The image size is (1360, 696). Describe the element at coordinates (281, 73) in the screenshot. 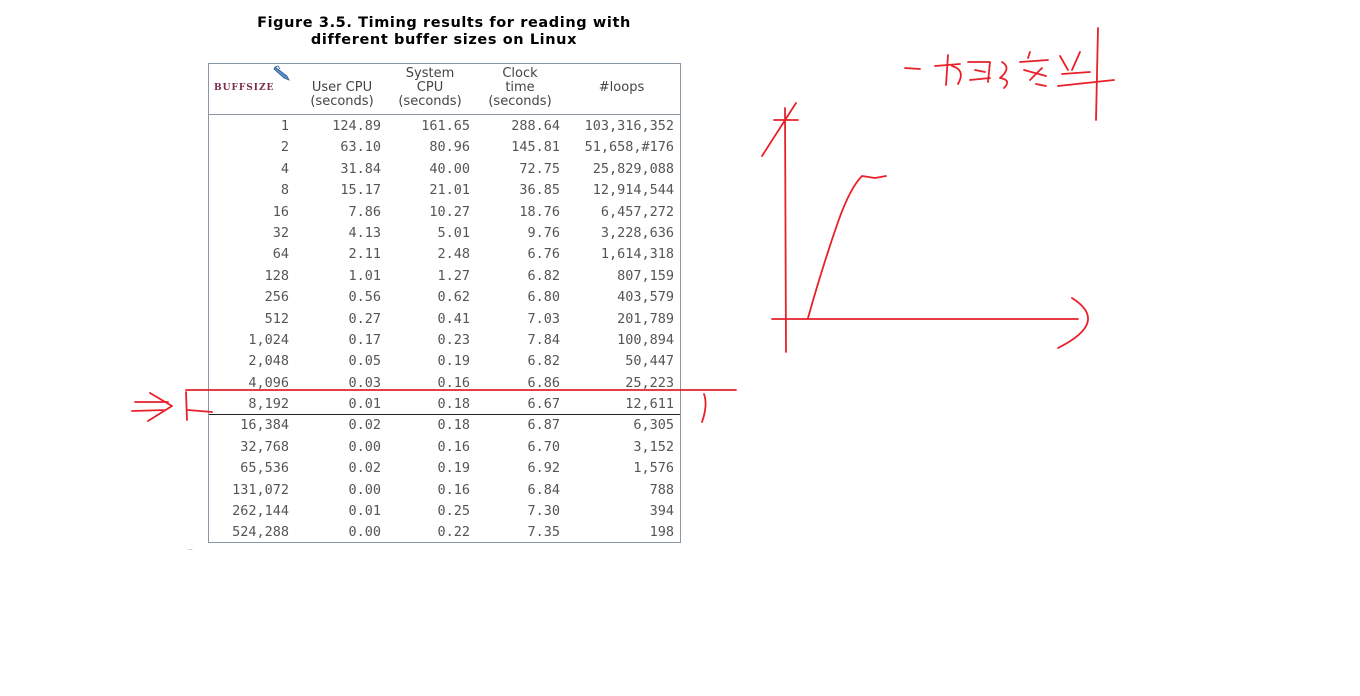

I see `pen-icon` at that location.